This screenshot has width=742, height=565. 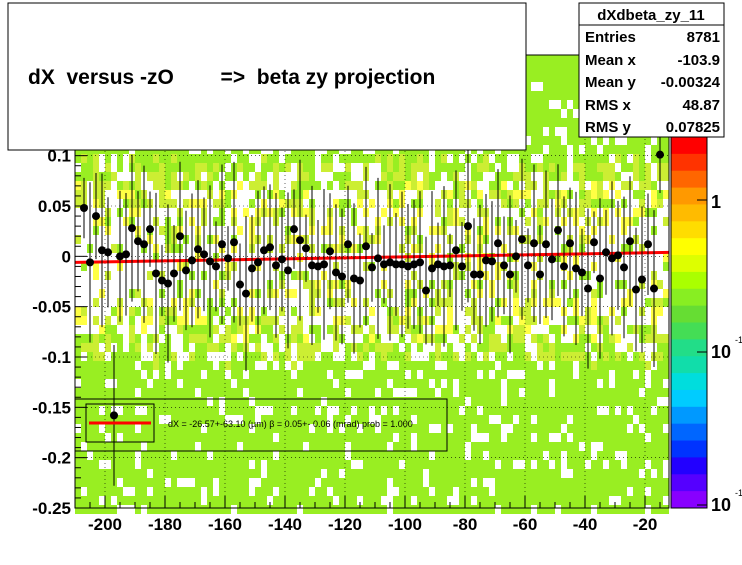 What do you see at coordinates (465, 524) in the screenshot?
I see `x-tick-label: -80` at bounding box center [465, 524].